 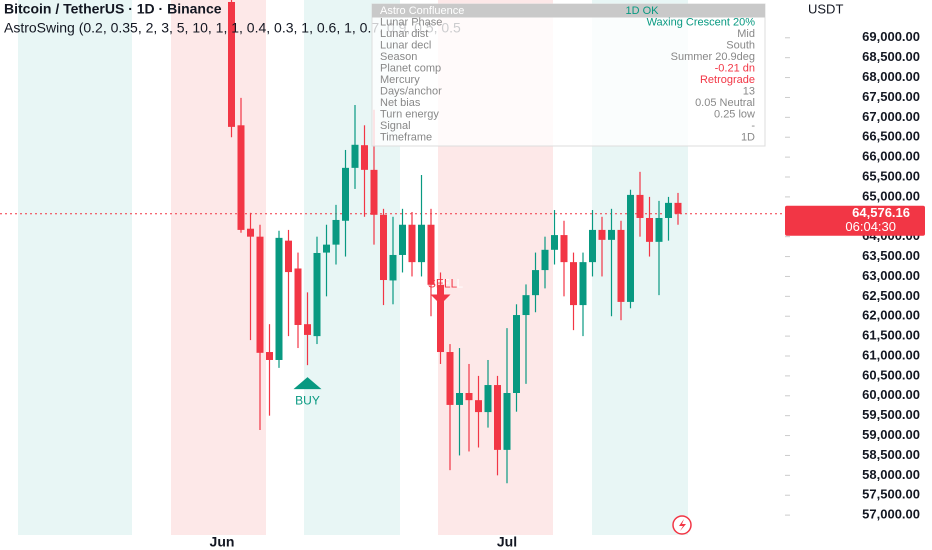 What do you see at coordinates (891, 414) in the screenshot?
I see `y-tick-label: 59,500.00` at bounding box center [891, 414].